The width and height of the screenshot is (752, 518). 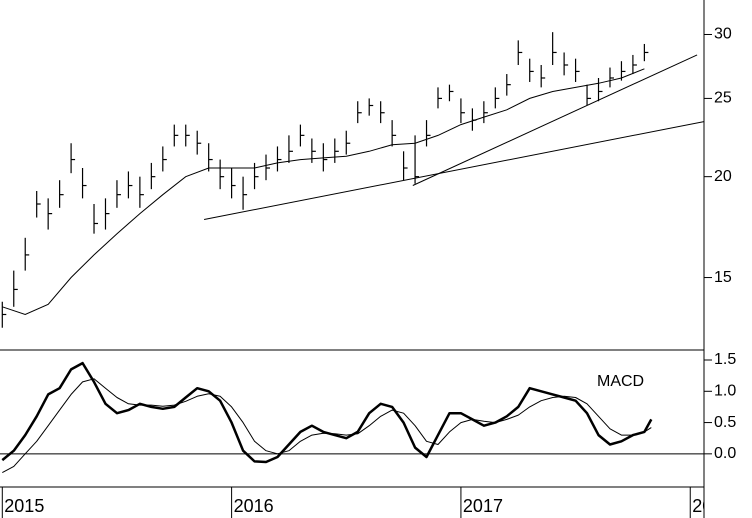 I want to click on y-tick-label: 0.5, so click(x=725, y=422).